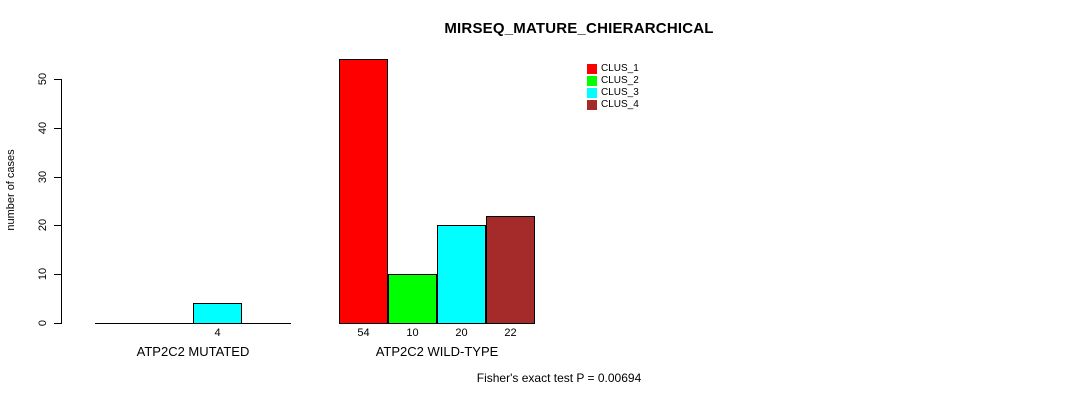 This screenshot has width=1090, height=400. I want to click on bar-value-label: 22, so click(510, 333).